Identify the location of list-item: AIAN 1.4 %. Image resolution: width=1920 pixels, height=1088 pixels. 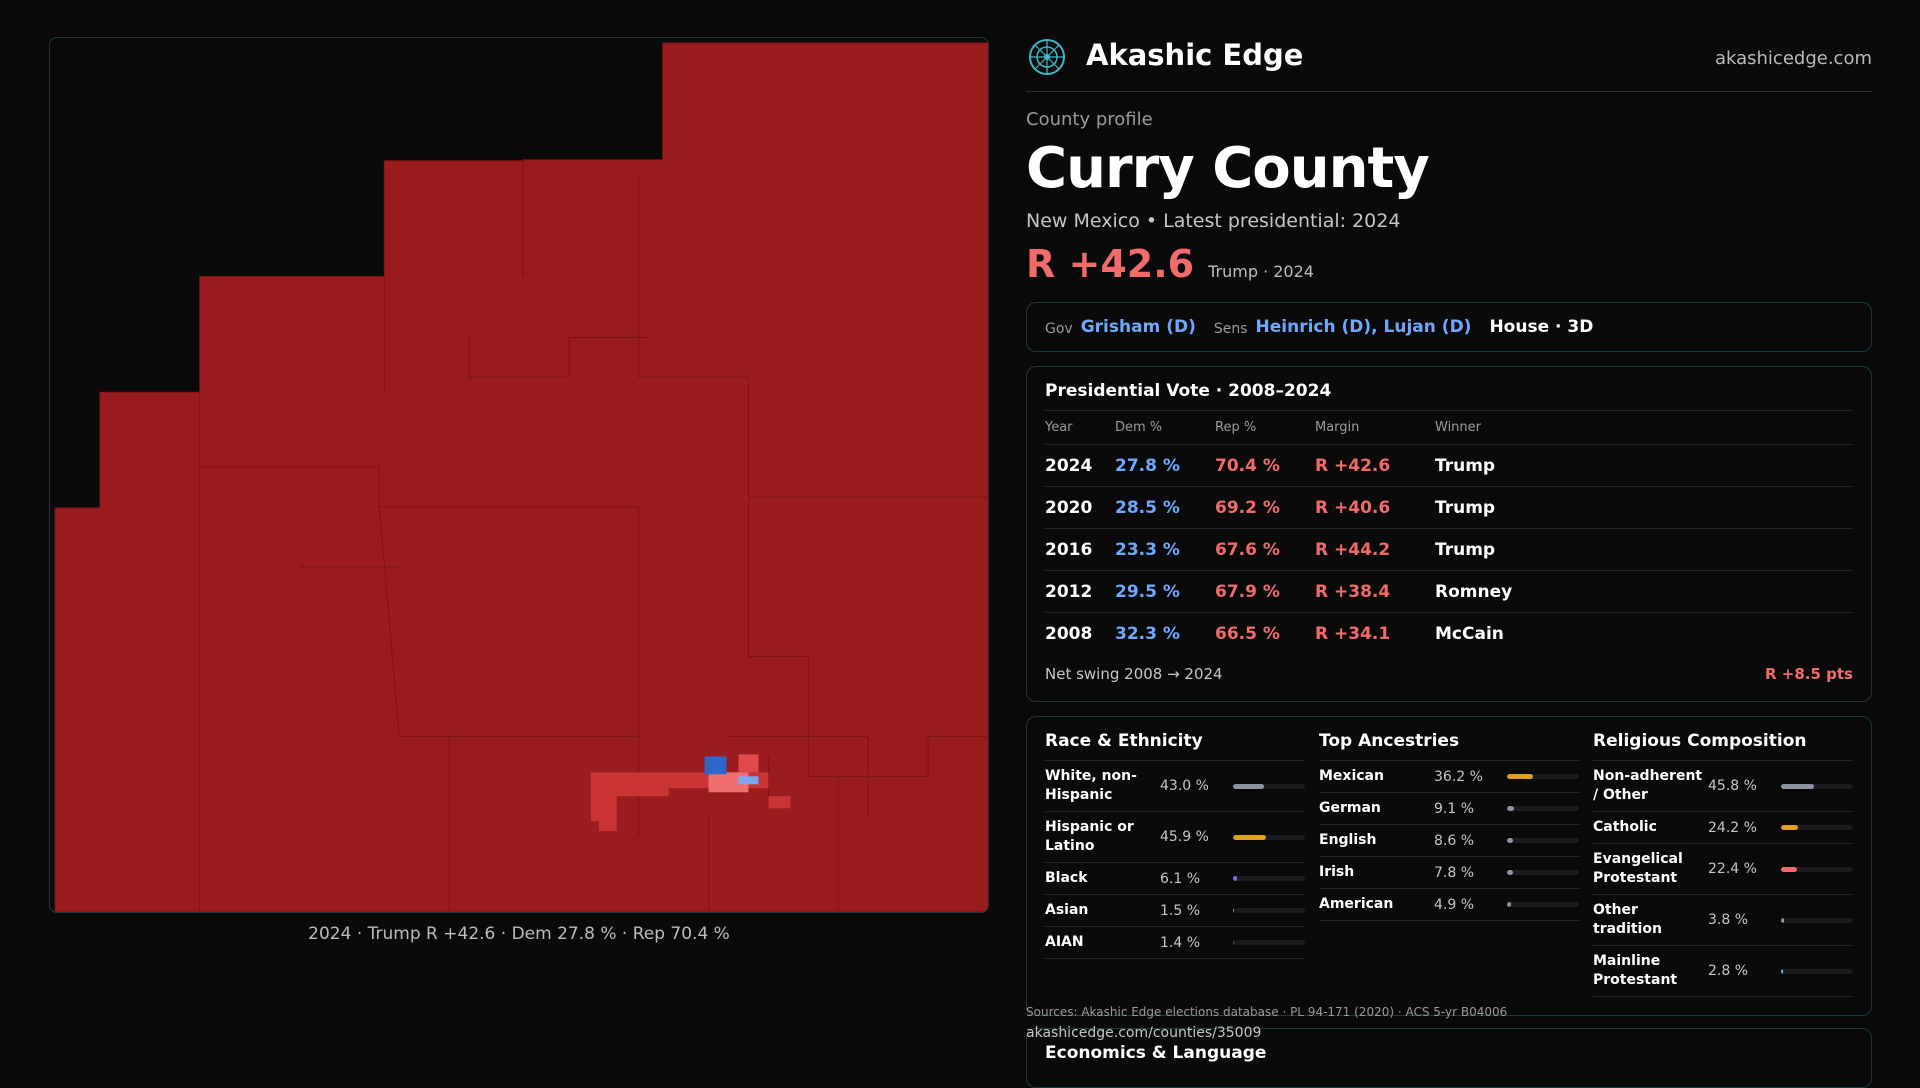
(1175, 943).